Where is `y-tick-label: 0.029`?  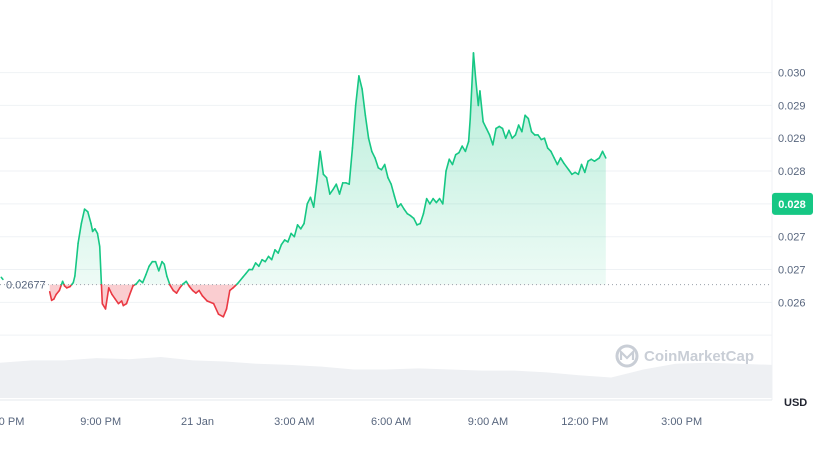 y-tick-label: 0.029 is located at coordinates (792, 106).